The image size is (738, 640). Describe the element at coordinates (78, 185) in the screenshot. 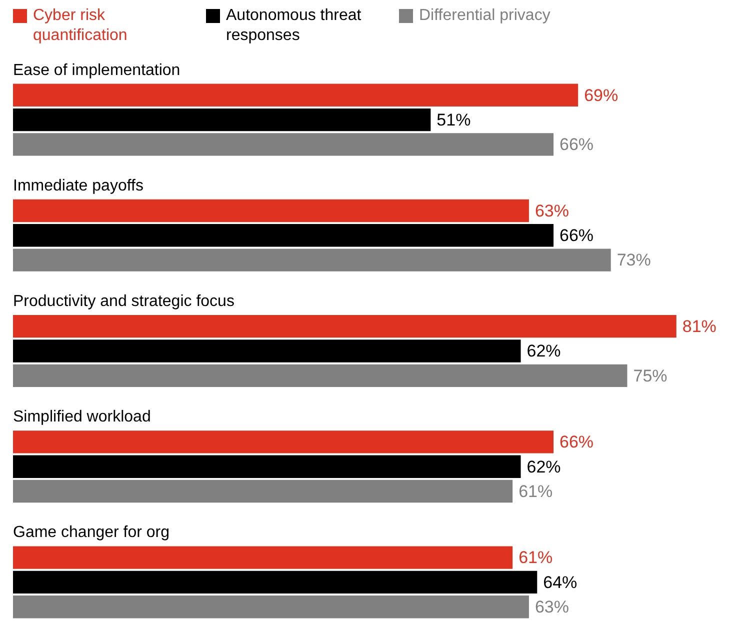

I see `y-tick-label: Immediate payoffs` at that location.